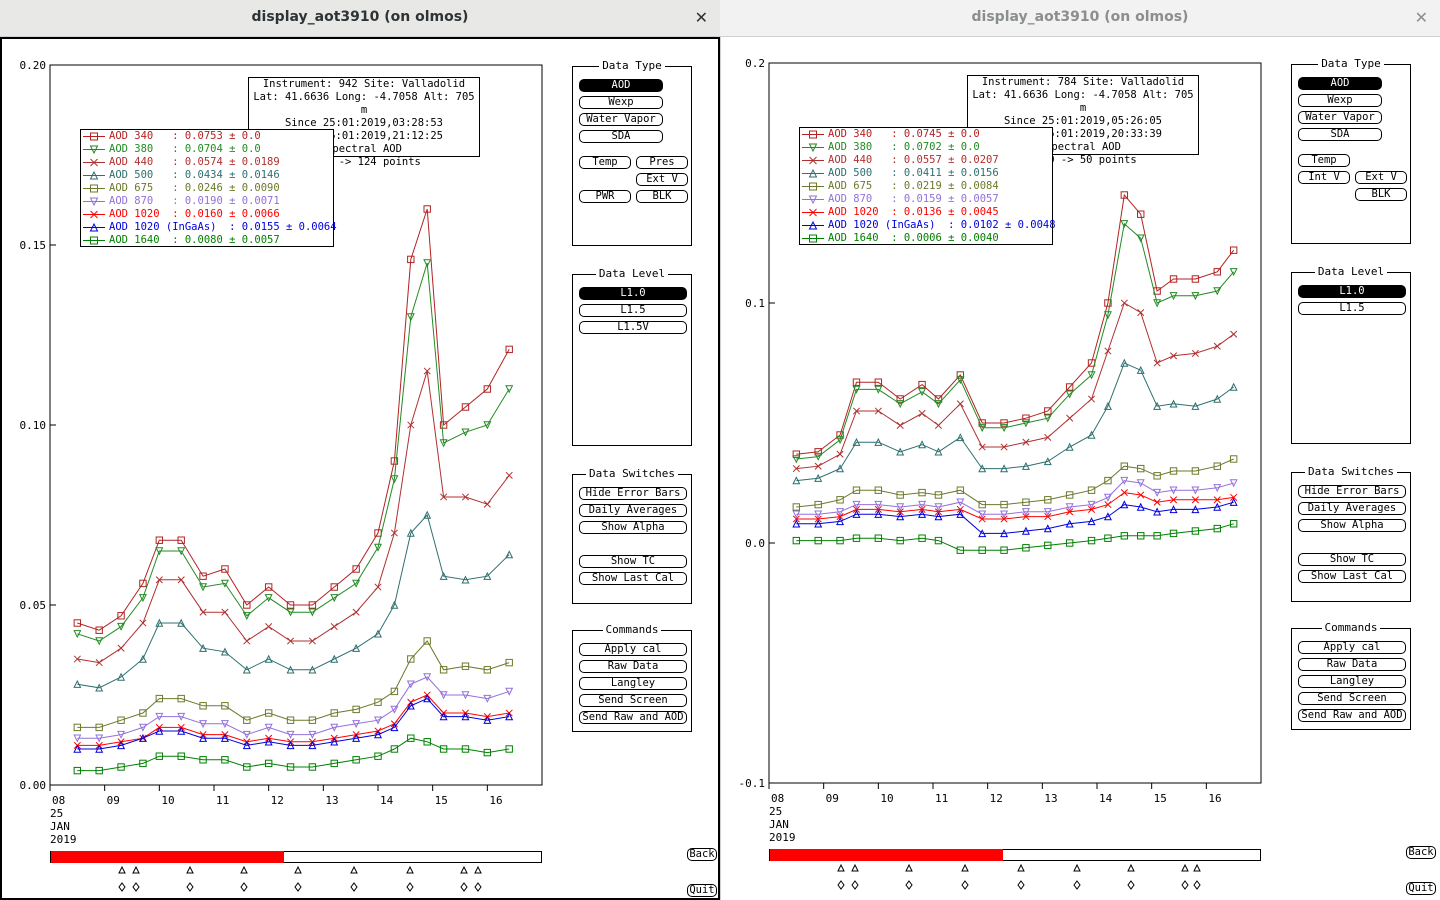 This screenshot has width=1440, height=900. I want to click on pres-button: Pres, so click(662, 162).